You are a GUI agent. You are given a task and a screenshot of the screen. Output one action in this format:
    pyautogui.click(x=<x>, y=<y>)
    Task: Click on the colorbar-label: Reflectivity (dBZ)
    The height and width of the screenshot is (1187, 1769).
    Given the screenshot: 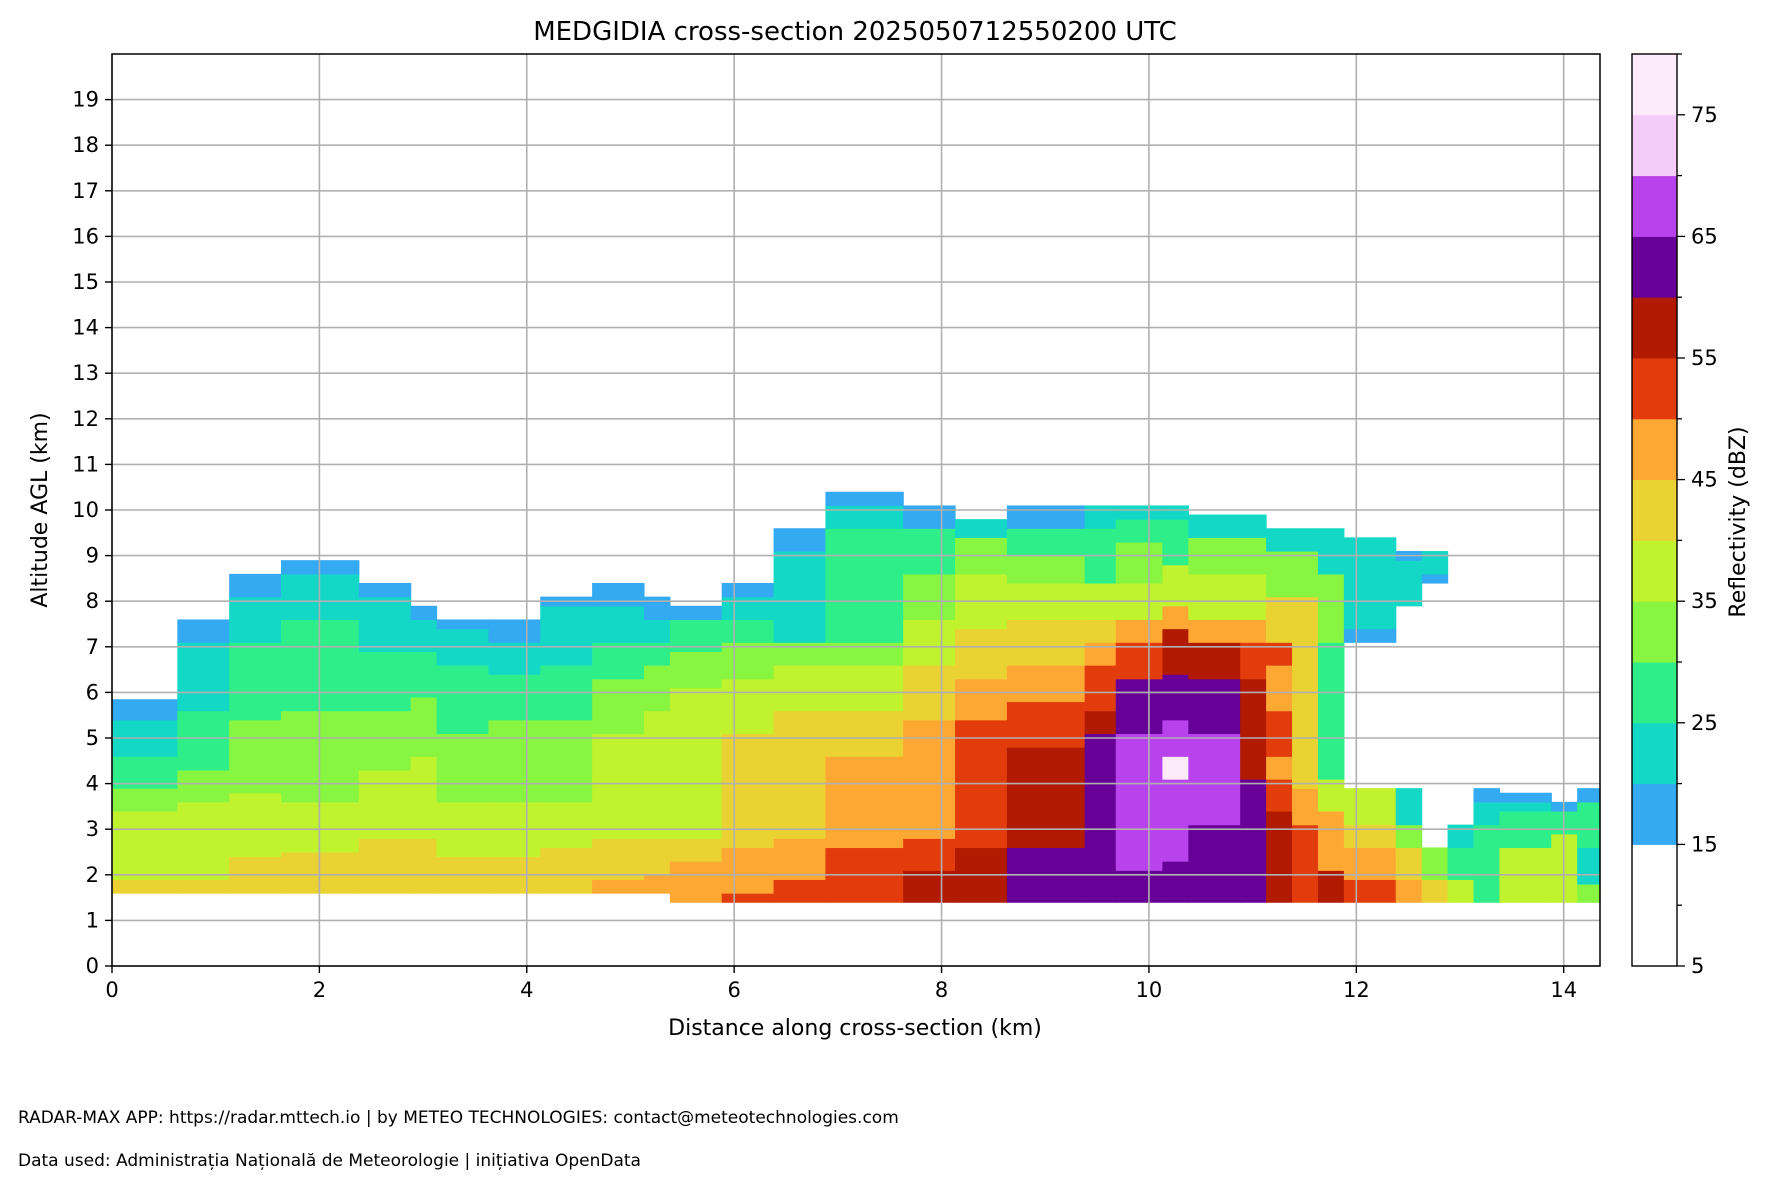 What is the action you would take?
    pyautogui.click(x=1738, y=521)
    